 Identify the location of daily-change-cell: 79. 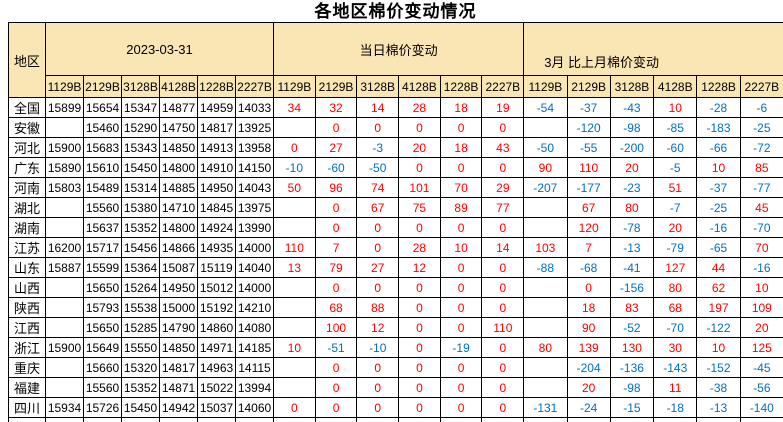
(336, 267).